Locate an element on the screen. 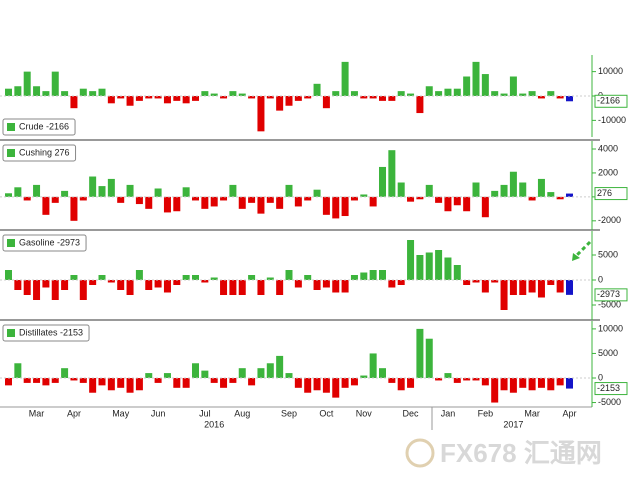 This screenshot has height=490, width=630. x-tick-label: Aug is located at coordinates (242, 413).